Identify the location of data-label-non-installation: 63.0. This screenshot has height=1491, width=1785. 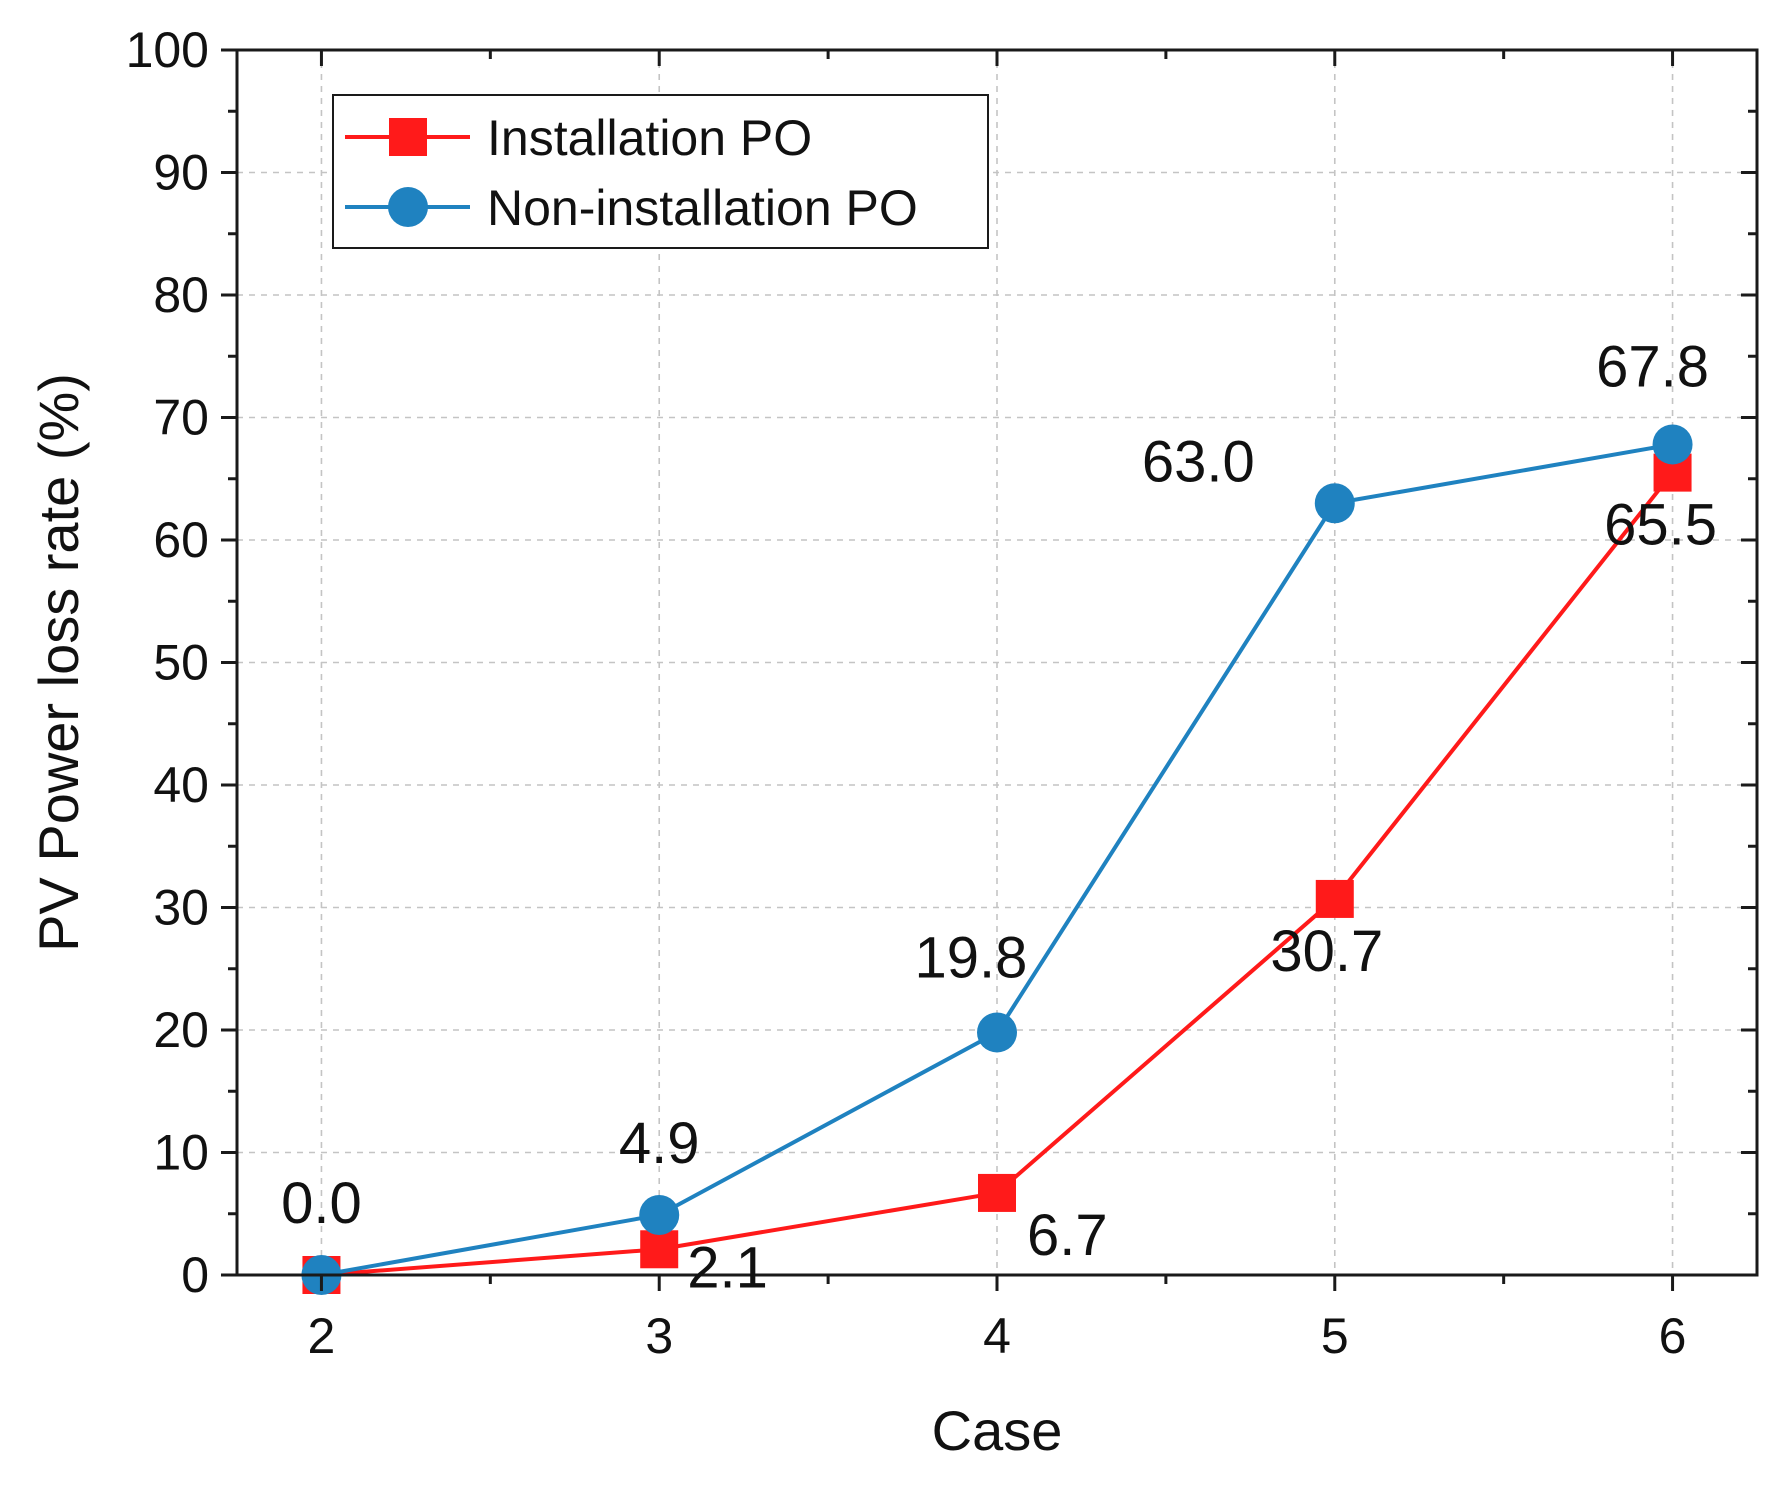
(1198, 461).